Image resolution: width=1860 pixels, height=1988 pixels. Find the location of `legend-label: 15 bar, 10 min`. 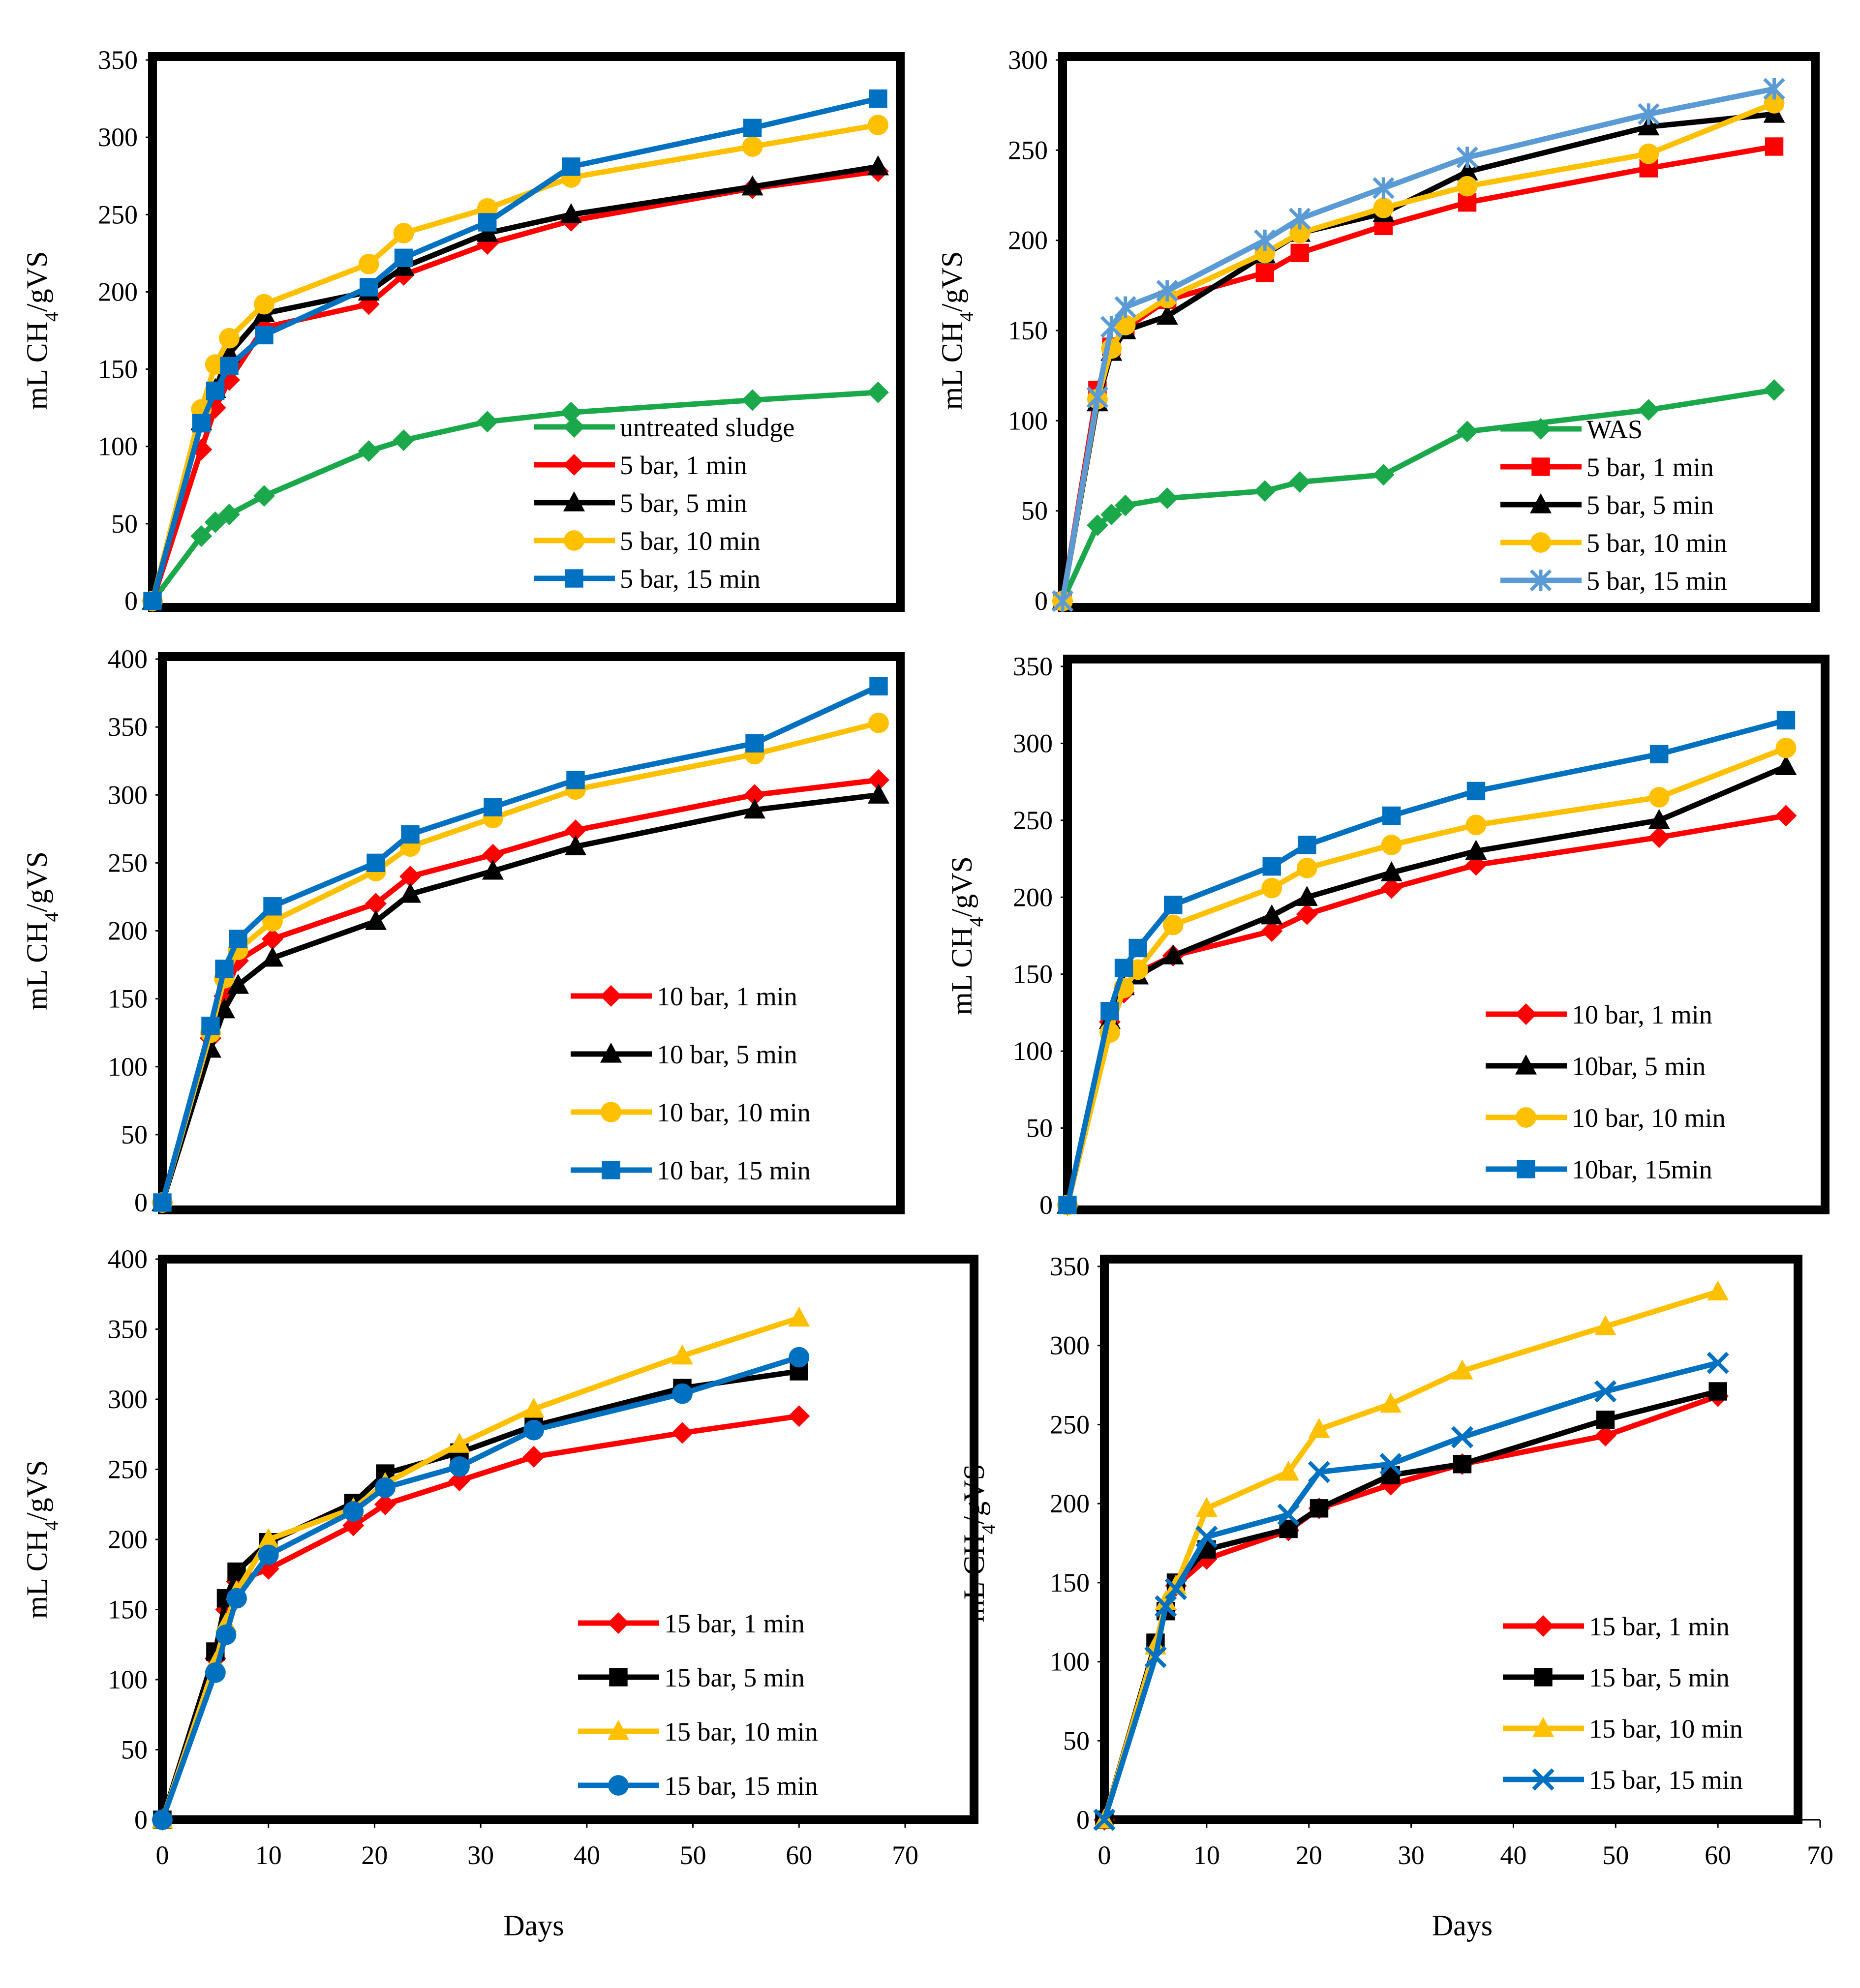

legend-label: 15 bar, 10 min is located at coordinates (741, 1732).